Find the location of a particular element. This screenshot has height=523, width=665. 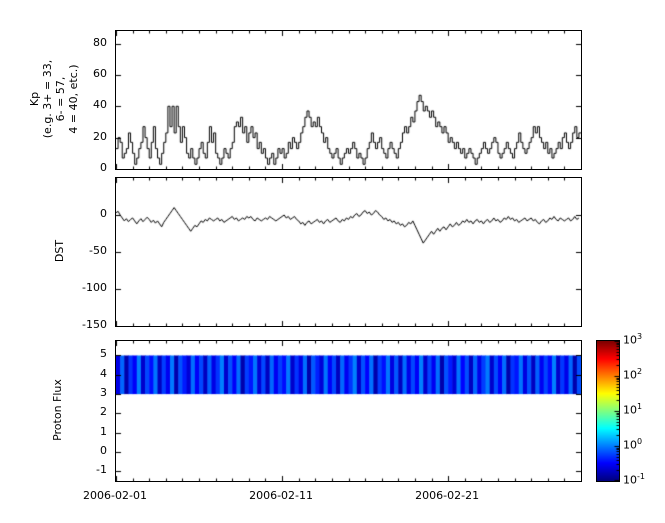

y-tick-label: -150 is located at coordinates (94, 324).